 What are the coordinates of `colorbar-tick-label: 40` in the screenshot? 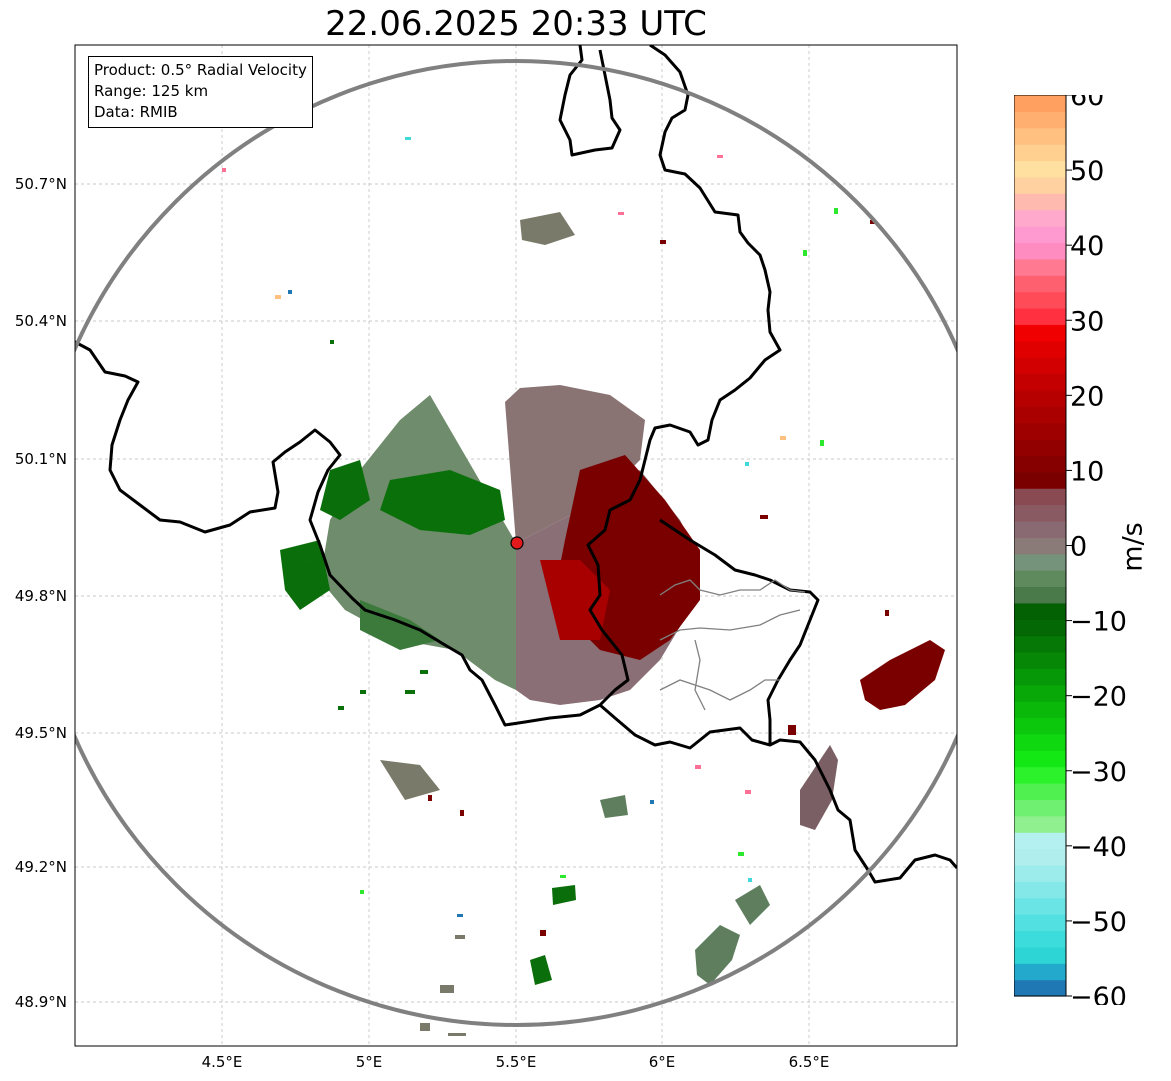 It's located at (1087, 246).